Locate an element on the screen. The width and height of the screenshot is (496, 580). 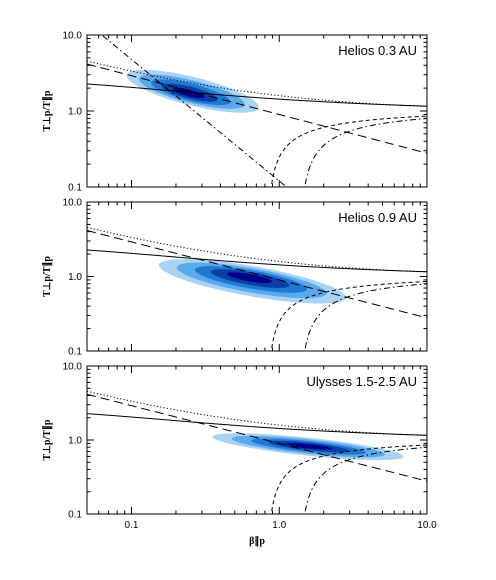
panel-title: Ulysses 1.5-2.5 AU is located at coordinates (361, 381).